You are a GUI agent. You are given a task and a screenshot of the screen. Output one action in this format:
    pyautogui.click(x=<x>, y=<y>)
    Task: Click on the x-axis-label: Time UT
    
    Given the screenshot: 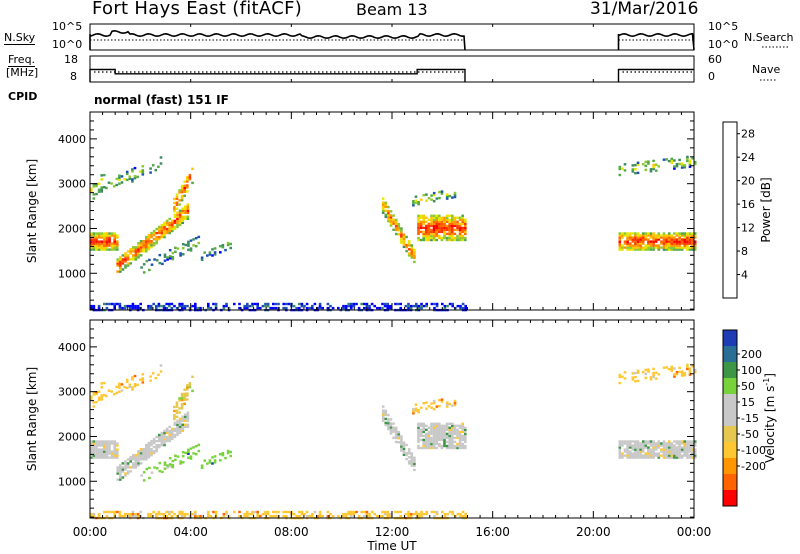 What is the action you would take?
    pyautogui.click(x=391, y=546)
    